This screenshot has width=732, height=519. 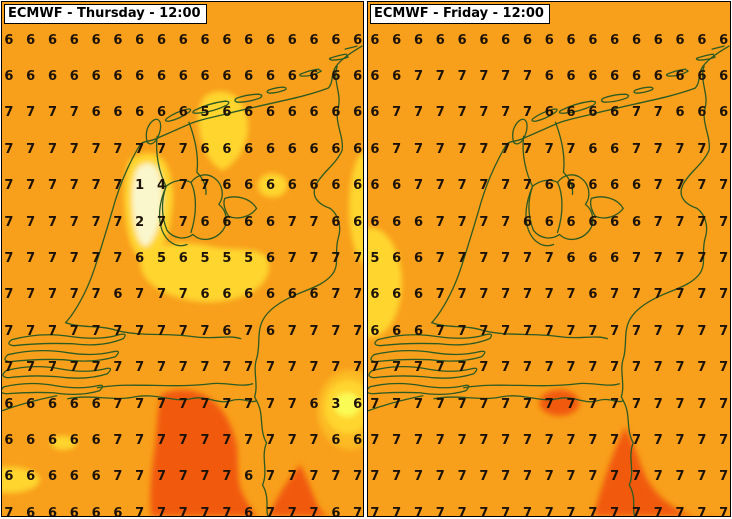 What do you see at coordinates (161, 186) in the screenshot?
I see `grid-value: 4` at bounding box center [161, 186].